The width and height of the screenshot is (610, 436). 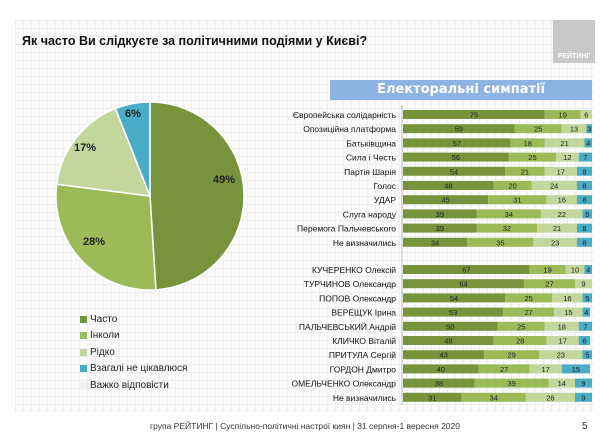 What do you see at coordinates (364, 341) in the screenshot?
I see `bar-category-label: КЛИЧКО Віталій` at bounding box center [364, 341].